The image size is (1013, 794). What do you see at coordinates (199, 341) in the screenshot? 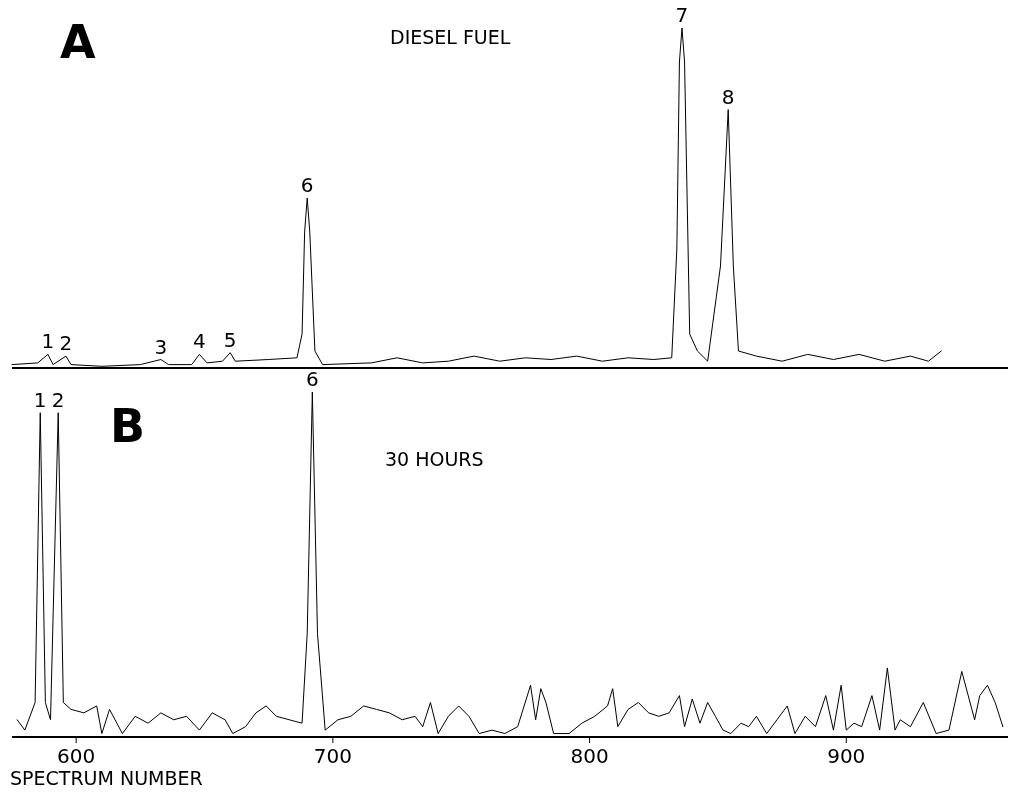
I see `annotation: 4` at bounding box center [199, 341].